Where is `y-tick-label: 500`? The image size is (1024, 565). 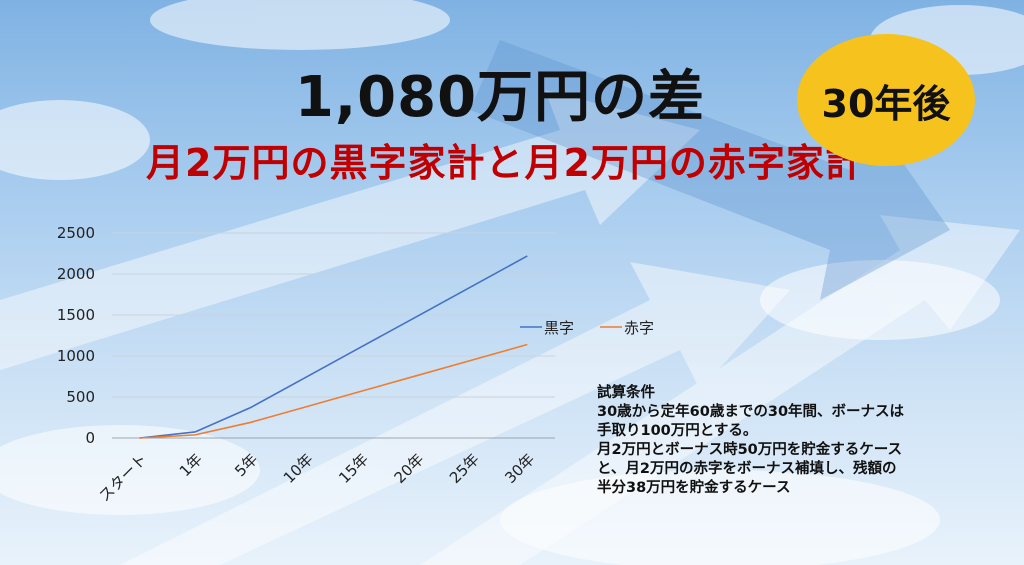
y-tick-label: 500 is located at coordinates (80, 397).